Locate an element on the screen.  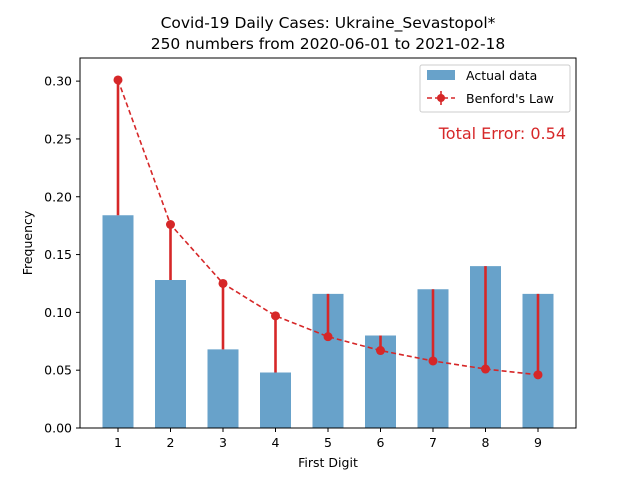
legend-bar-swatch is located at coordinates (441, 75).